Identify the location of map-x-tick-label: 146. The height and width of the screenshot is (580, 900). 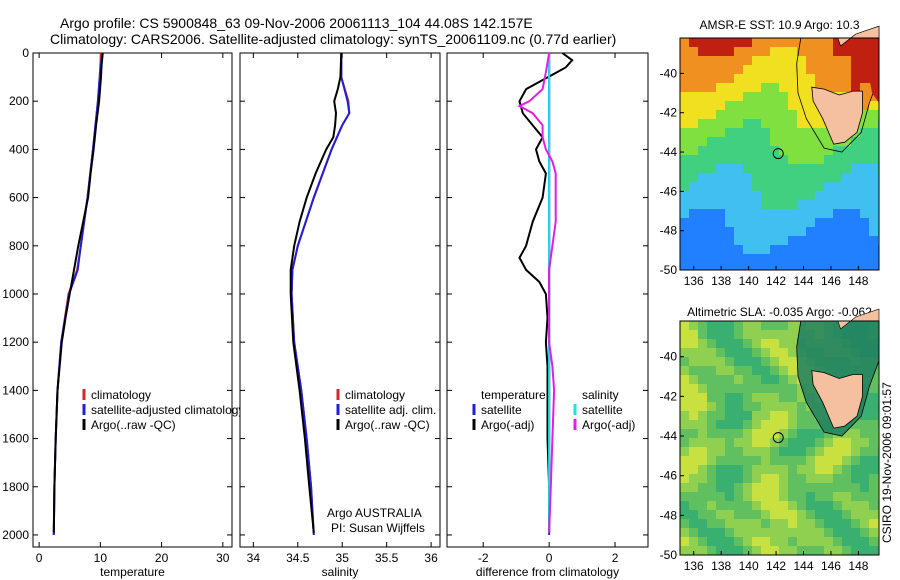
(831, 281).